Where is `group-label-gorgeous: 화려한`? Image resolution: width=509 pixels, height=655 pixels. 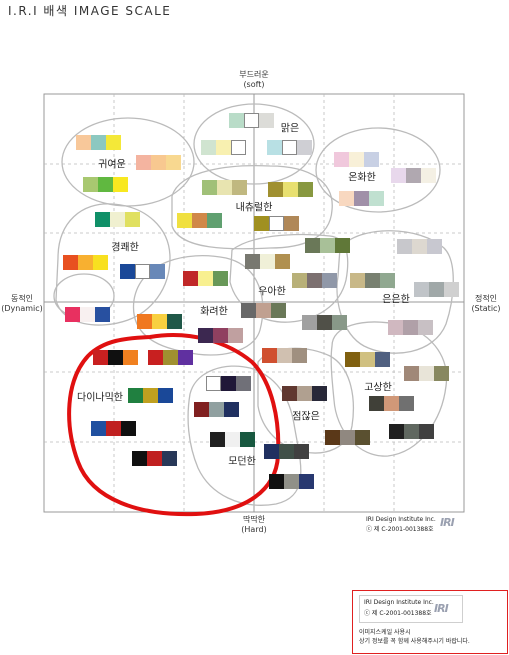 group-label-gorgeous: 화려한 is located at coordinates (214, 312).